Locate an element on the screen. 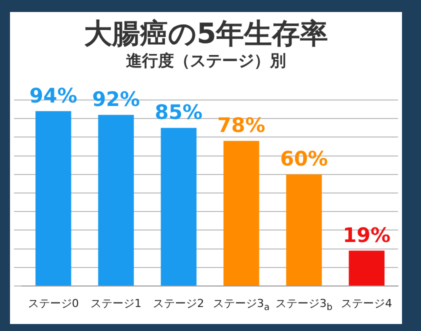 The image size is (421, 331). x-tick-label: ステージ3$_{a}$ is located at coordinates (241, 305).